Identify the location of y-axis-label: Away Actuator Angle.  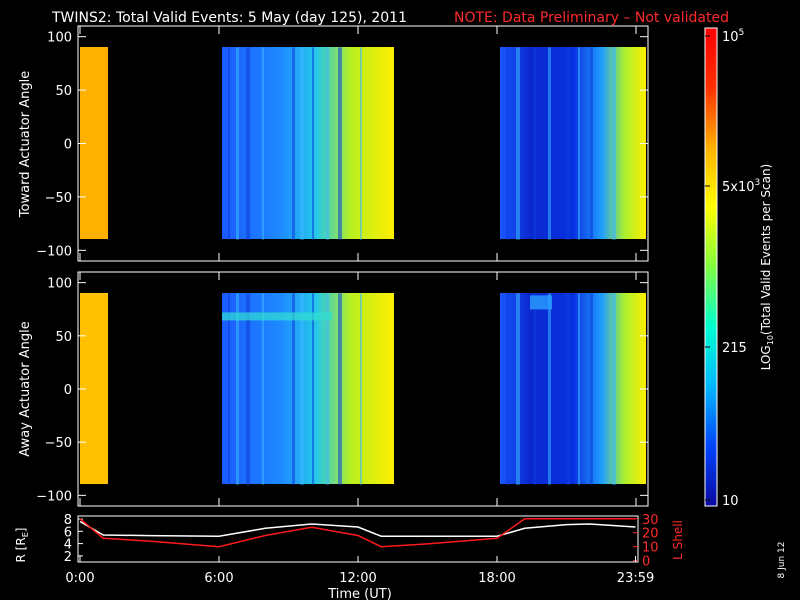
(25, 388).